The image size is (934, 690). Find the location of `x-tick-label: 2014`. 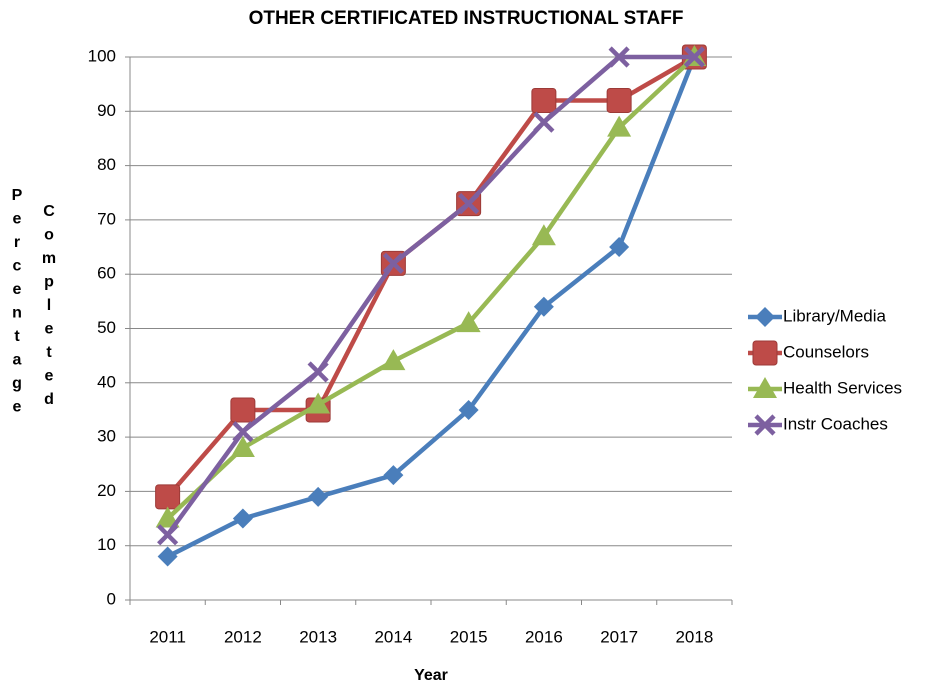

x-tick-label: 2014 is located at coordinates (393, 636).